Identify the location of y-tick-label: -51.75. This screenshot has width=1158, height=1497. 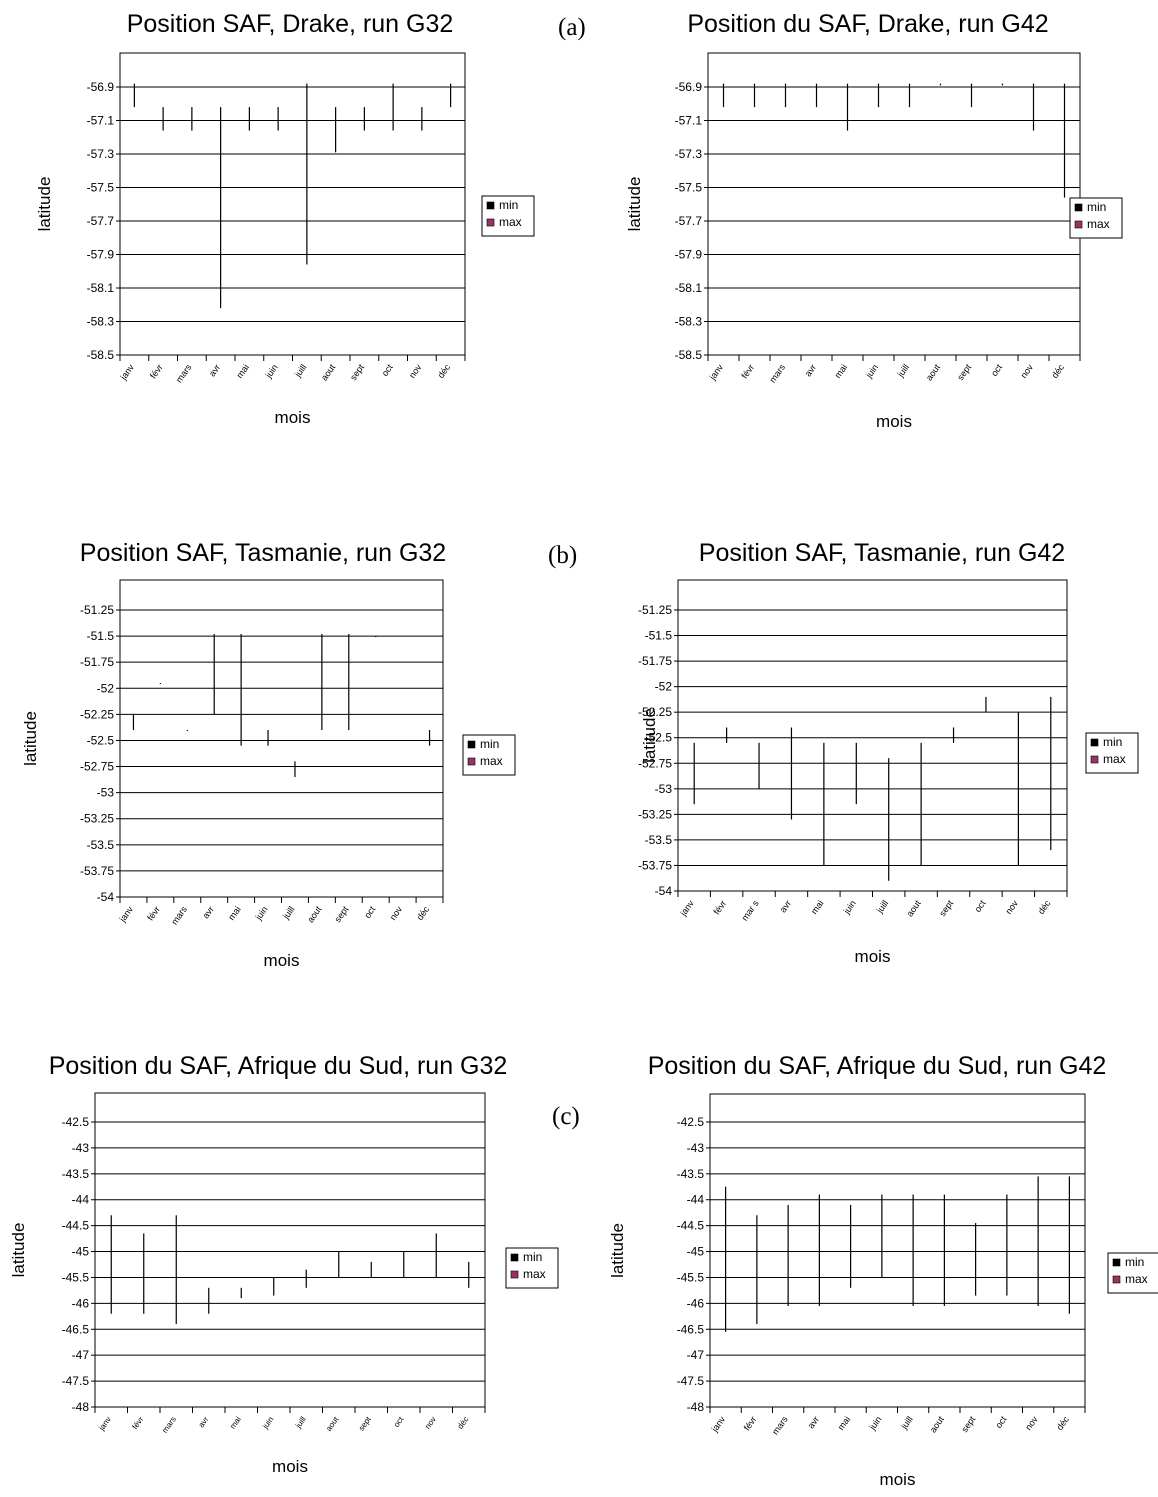
(97, 662).